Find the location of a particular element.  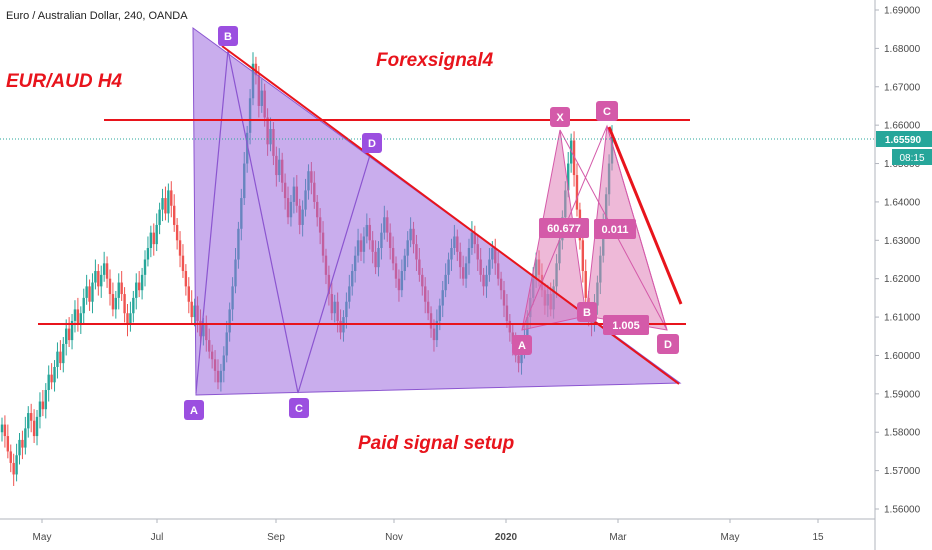

time-tick-label: May is located at coordinates (730, 537).